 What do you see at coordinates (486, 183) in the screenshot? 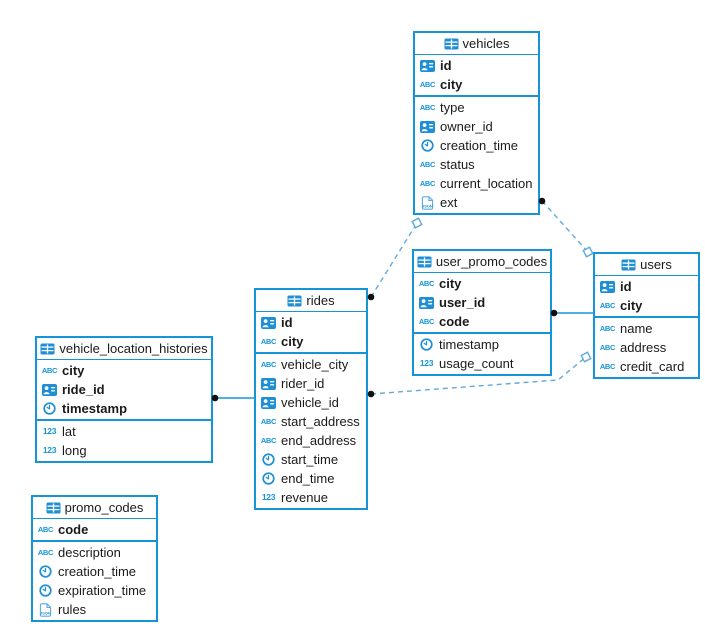
I see `field-name: current_location` at bounding box center [486, 183].